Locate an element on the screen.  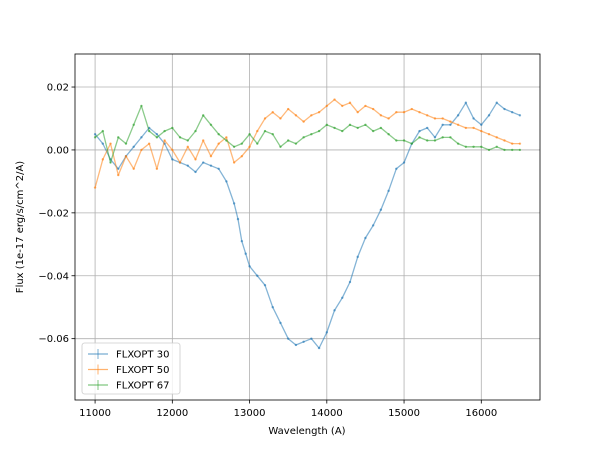
y-tick-label: −0.04 is located at coordinates (53, 276).